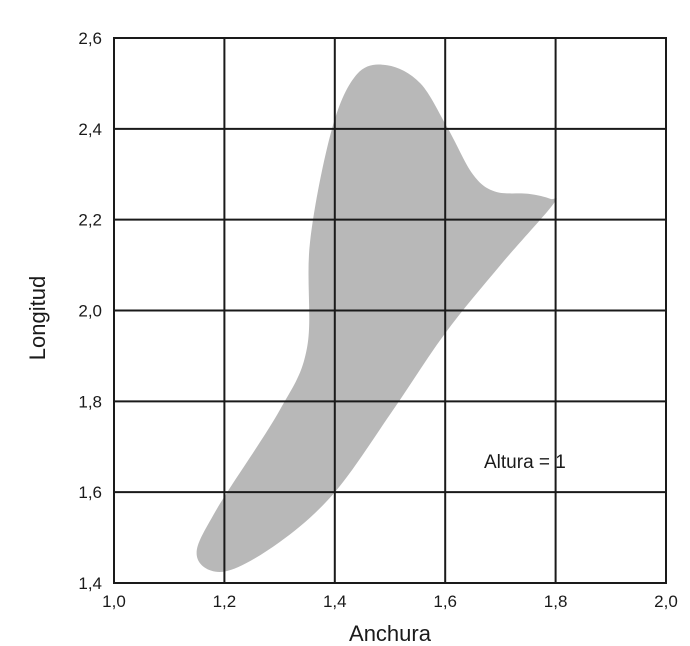 The height and width of the screenshot is (646, 690). What do you see at coordinates (114, 601) in the screenshot?
I see `x-tick-label: 1,0` at bounding box center [114, 601].